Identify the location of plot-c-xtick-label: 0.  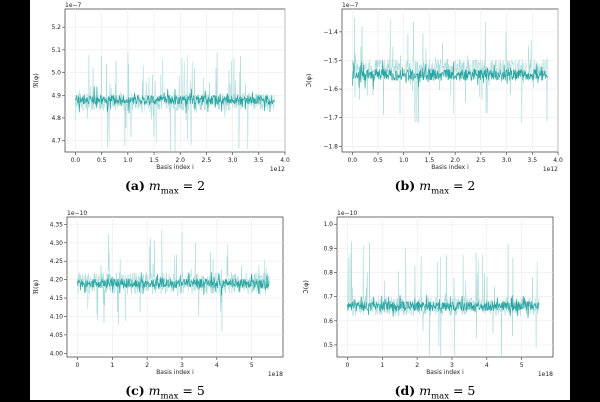
(78, 365).